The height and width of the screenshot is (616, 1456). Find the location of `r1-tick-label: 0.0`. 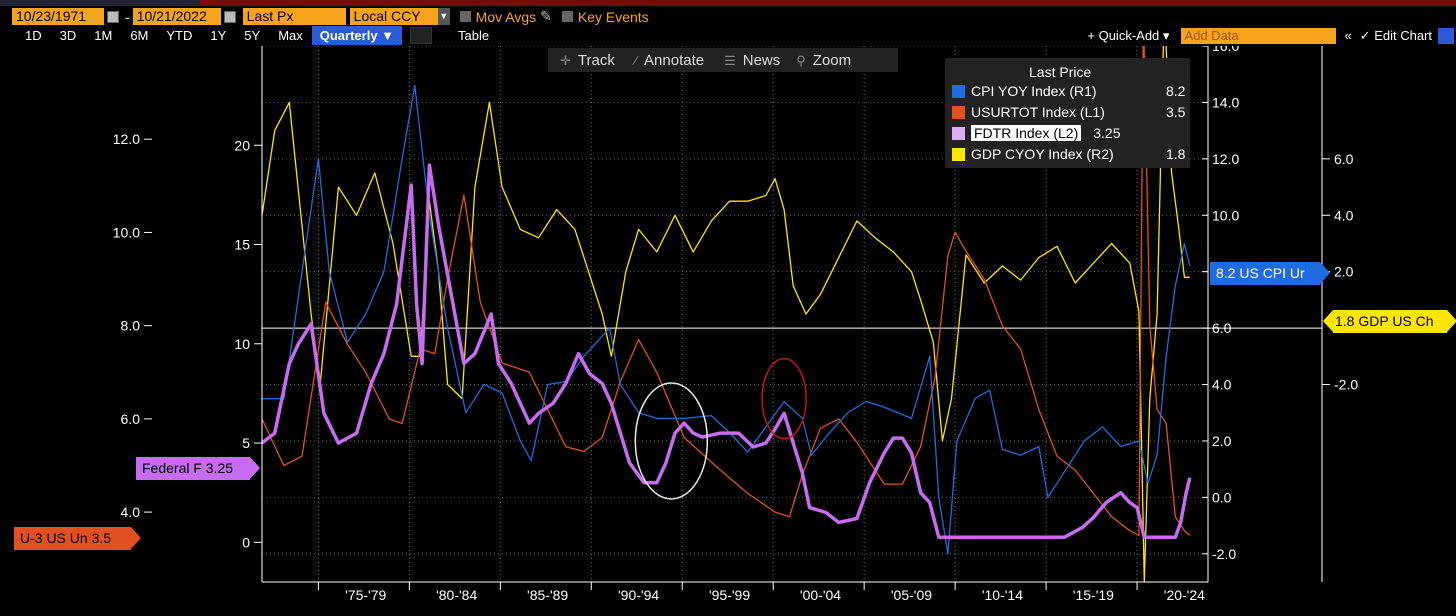

r1-tick-label: 0.0 is located at coordinates (1222, 497).